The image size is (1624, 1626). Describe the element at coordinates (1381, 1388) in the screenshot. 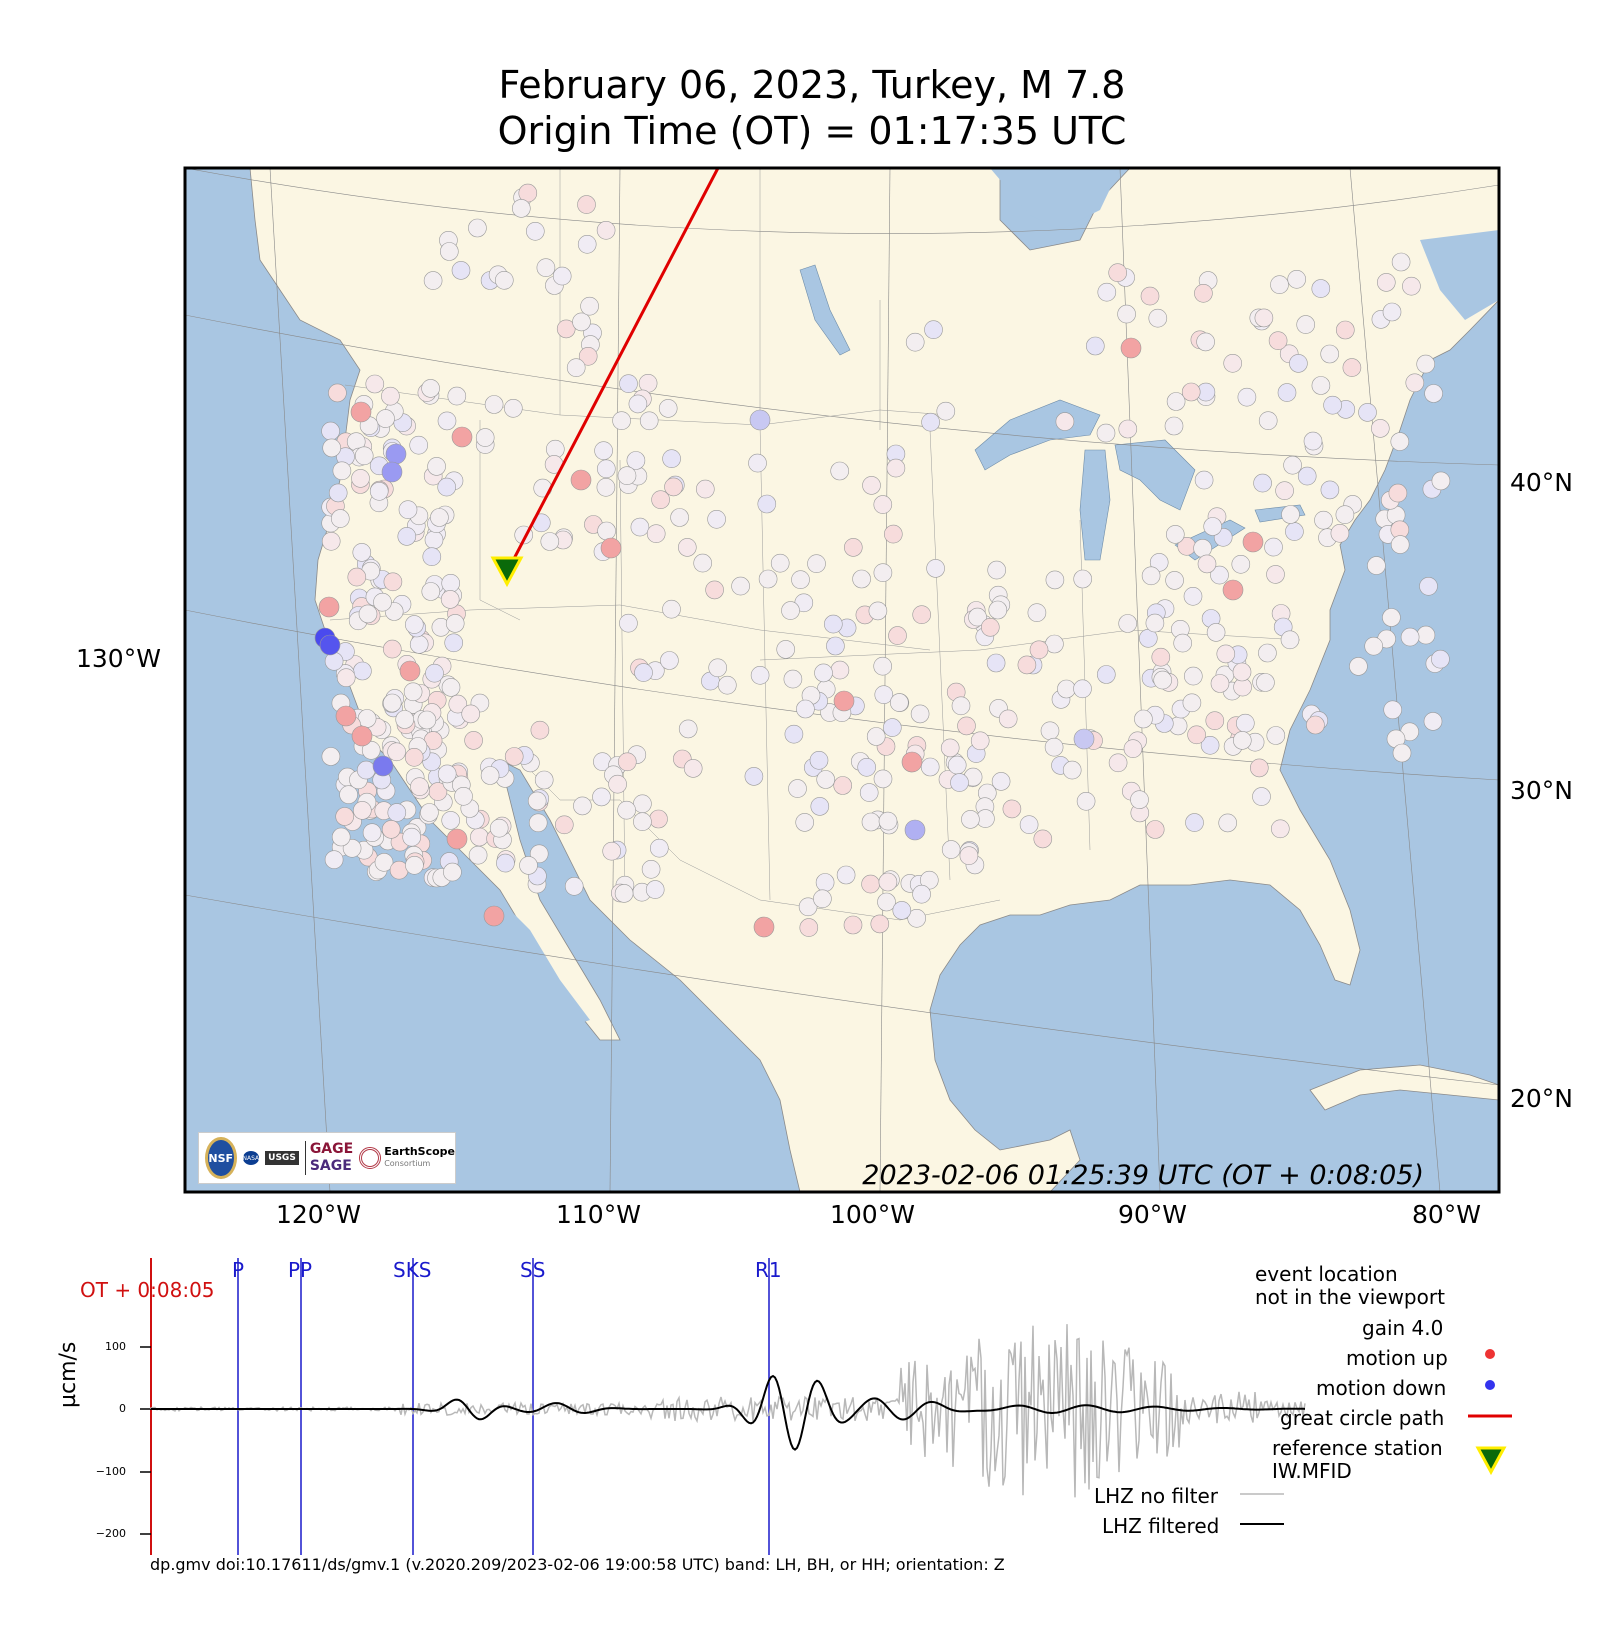

I see `legend-motion-down: motion down` at that location.